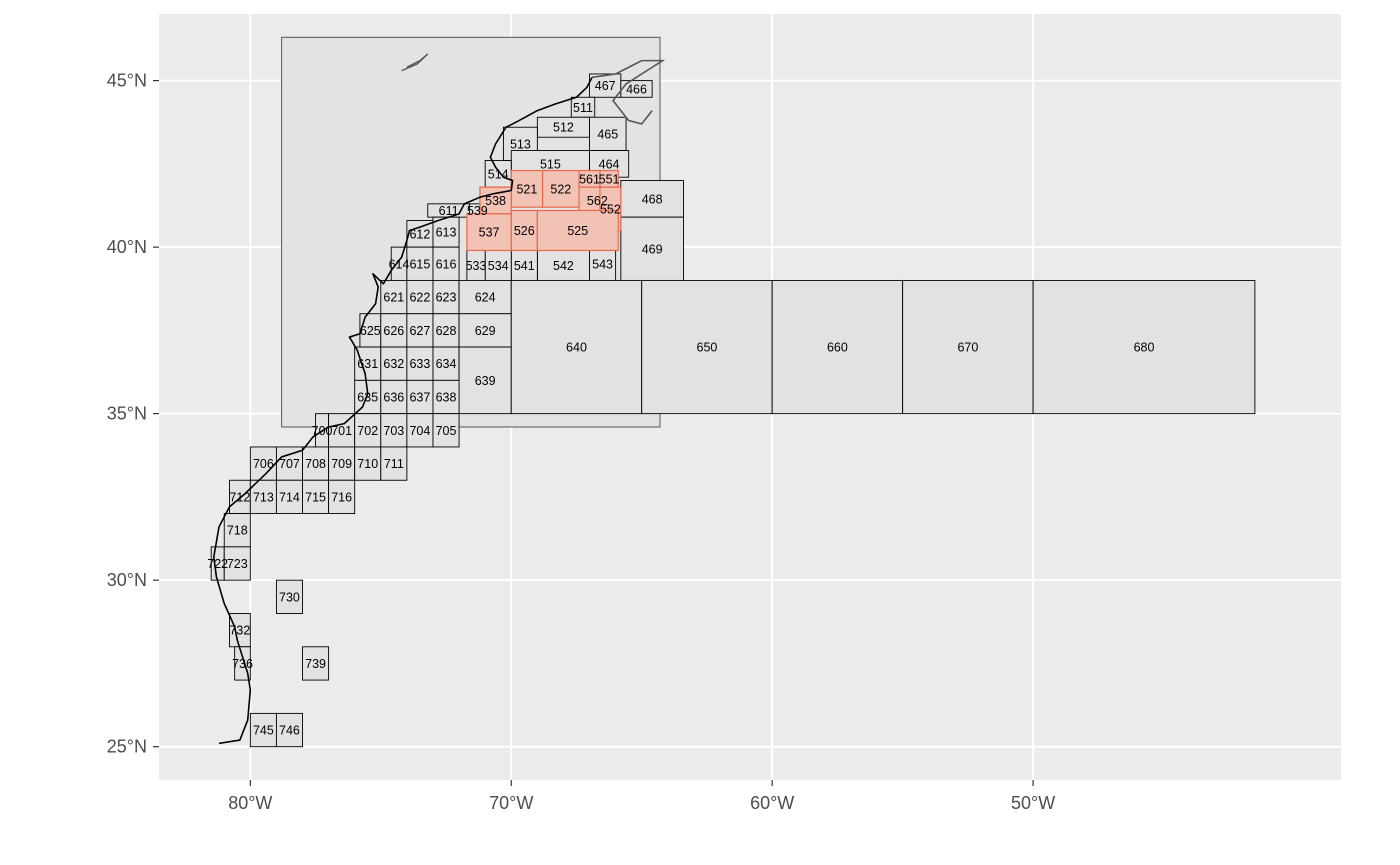  I want to click on stat-area-label-469: 469, so click(652, 249).